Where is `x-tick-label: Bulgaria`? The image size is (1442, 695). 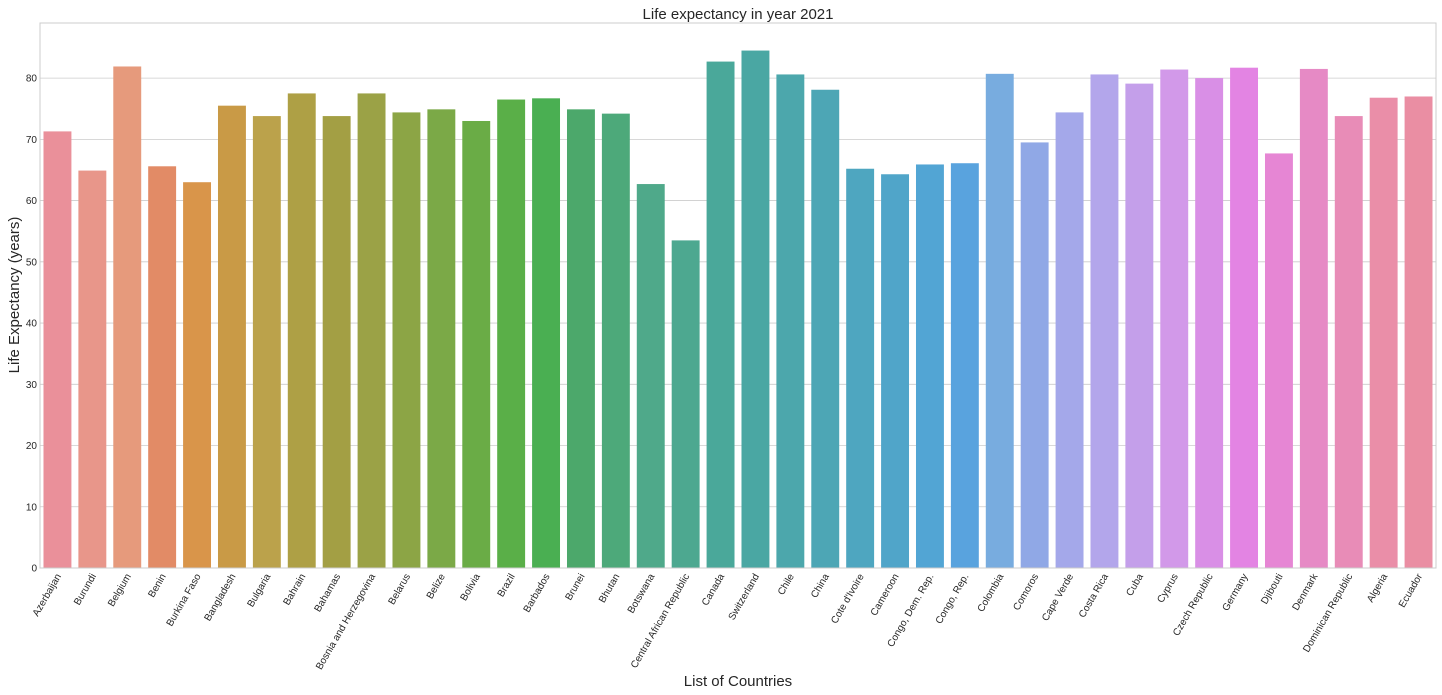
x-tick-label: Bulgaria is located at coordinates (260, 591).